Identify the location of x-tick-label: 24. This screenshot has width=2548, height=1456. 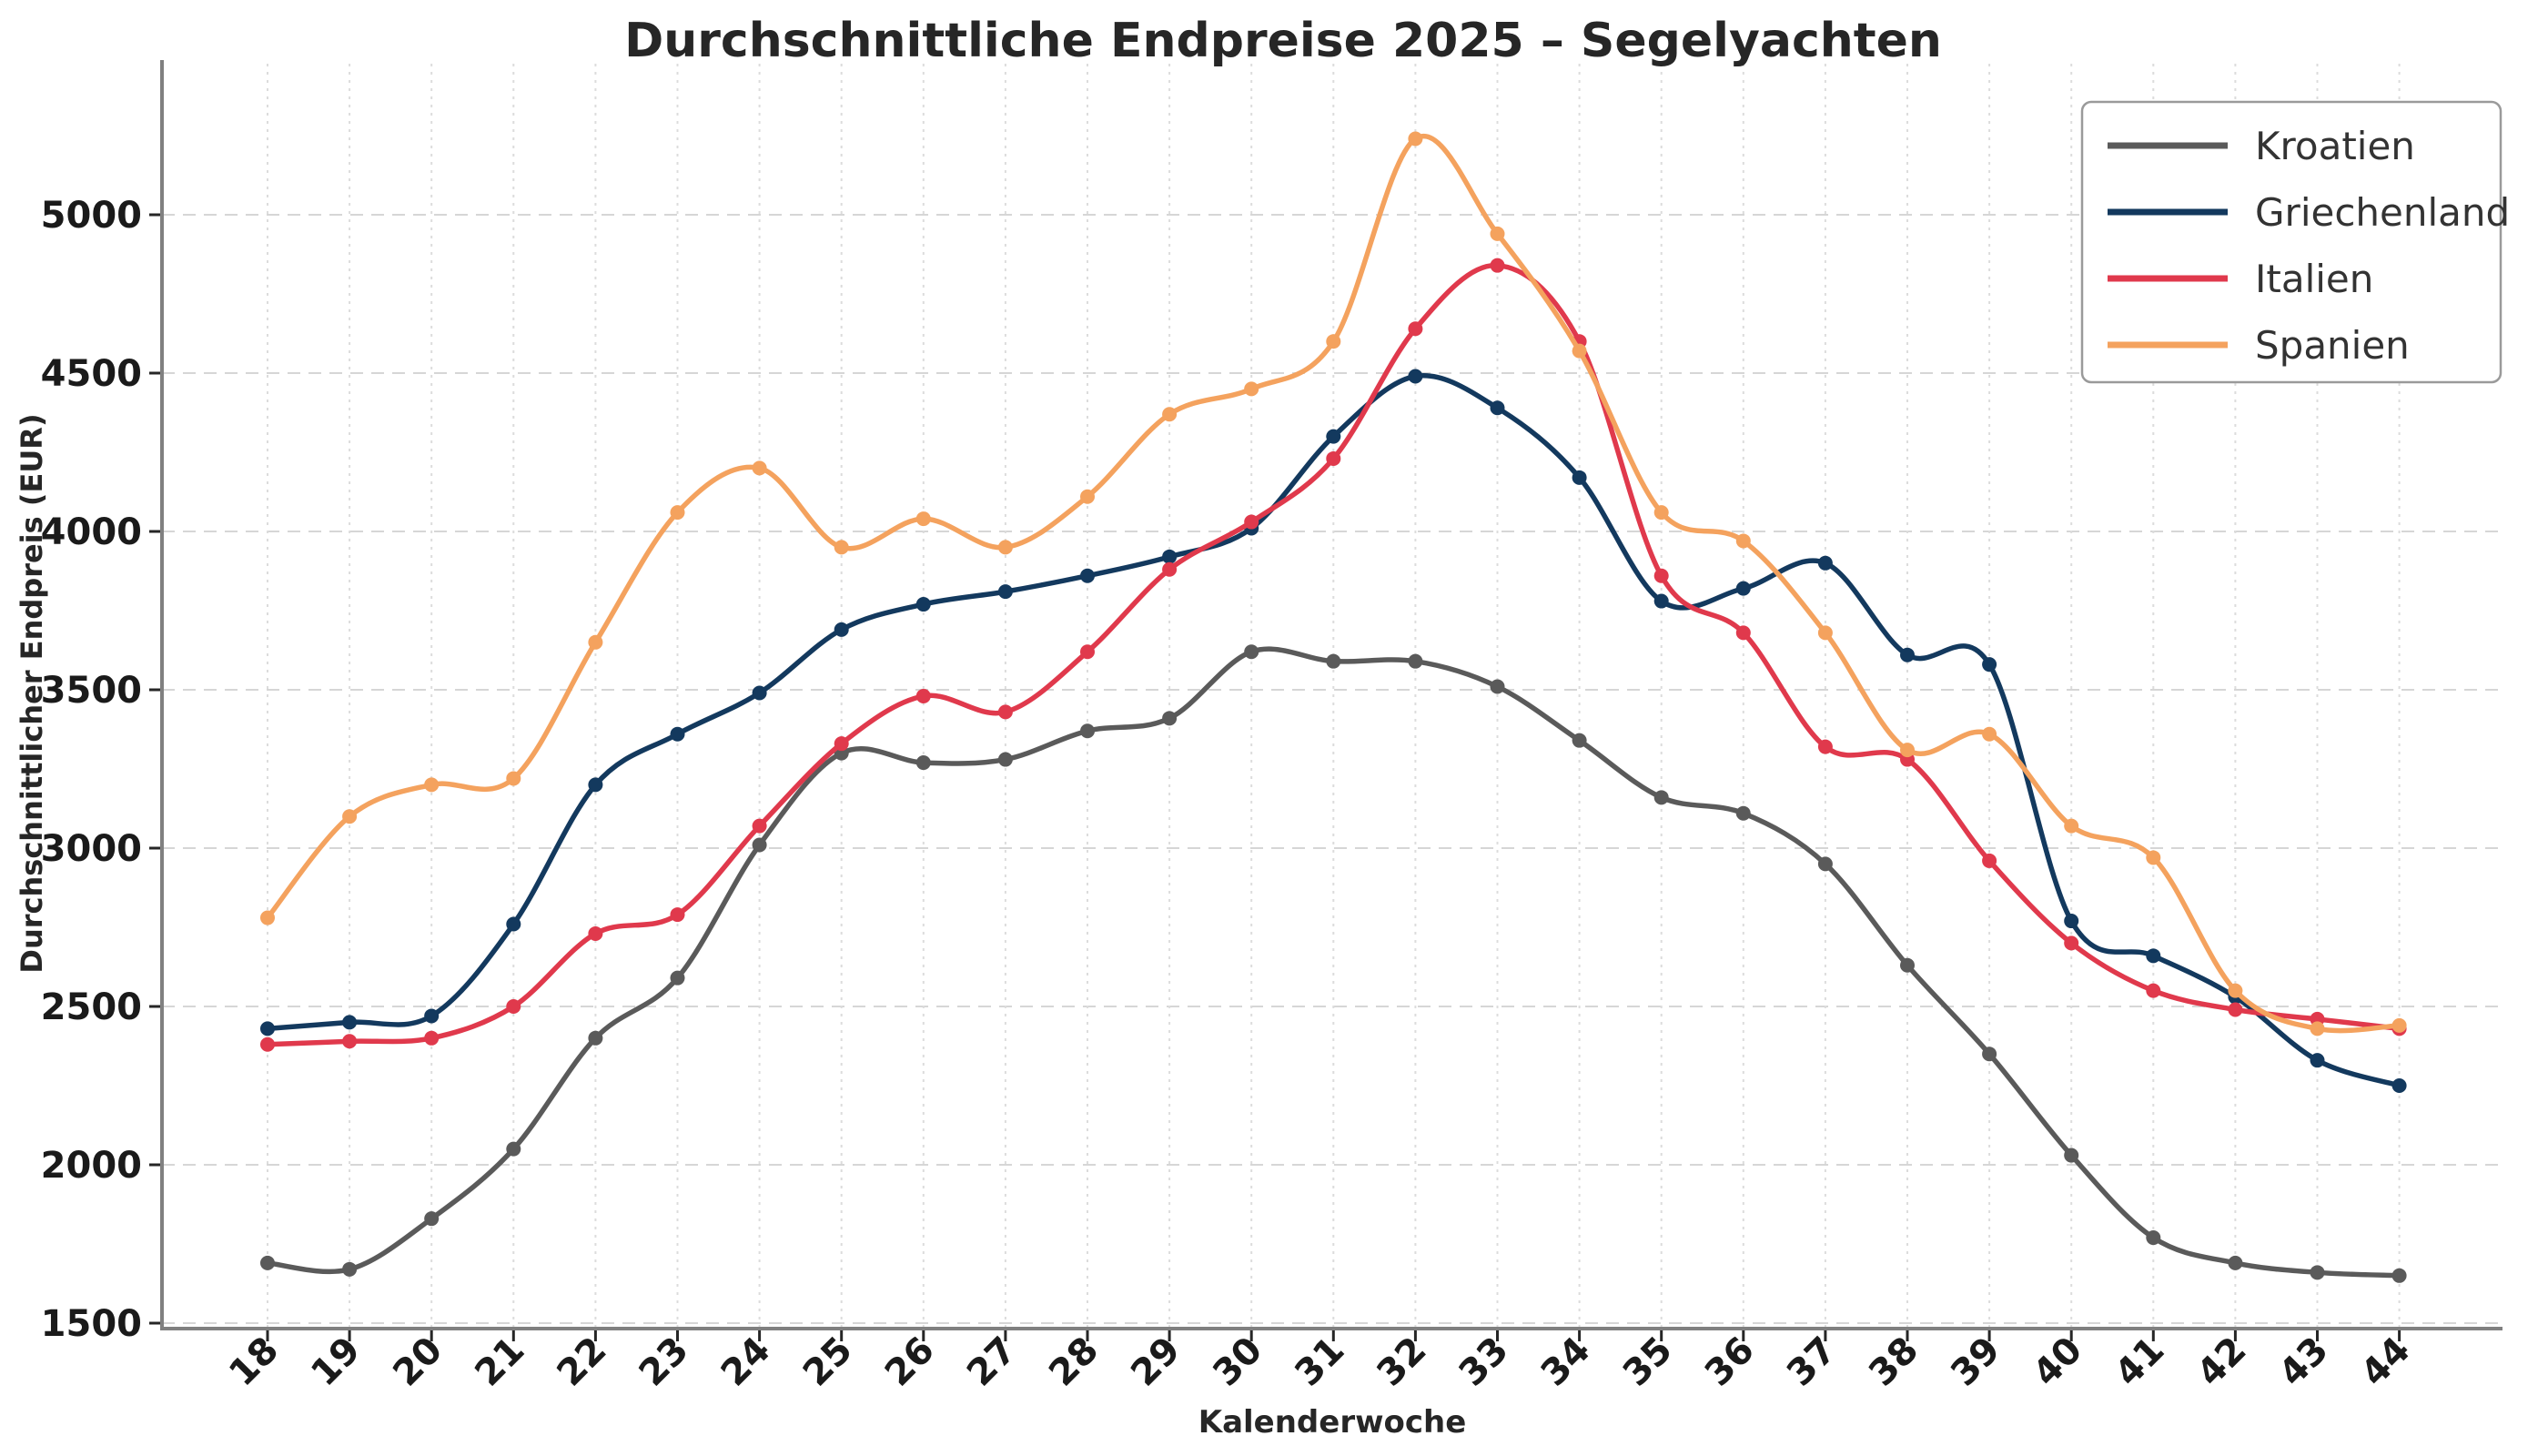
(746, 1363).